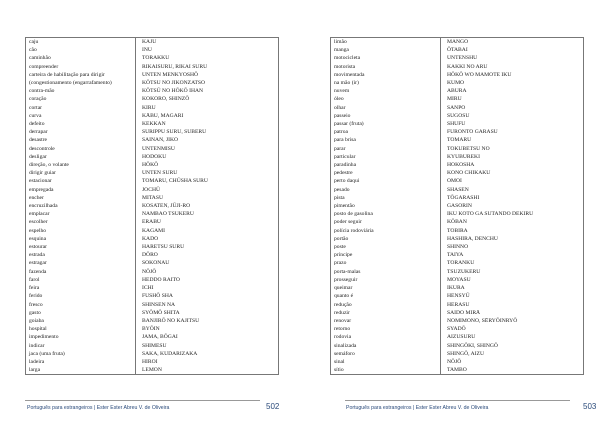 This screenshot has height=424, width=600. Describe the element at coordinates (175, 66) in the screenshot. I see `japanese-term: RIKAISURU, RIKAI SURU` at that location.